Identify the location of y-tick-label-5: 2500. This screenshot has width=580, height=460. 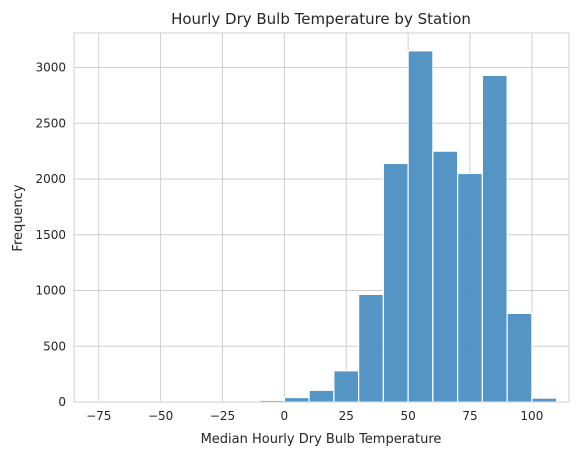
(50, 123).